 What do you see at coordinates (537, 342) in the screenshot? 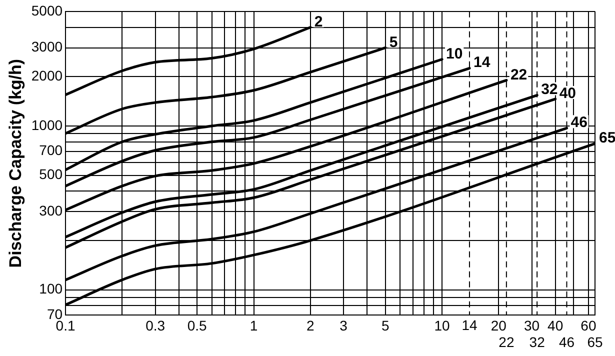
I see `ref-line-label: 32` at bounding box center [537, 342].